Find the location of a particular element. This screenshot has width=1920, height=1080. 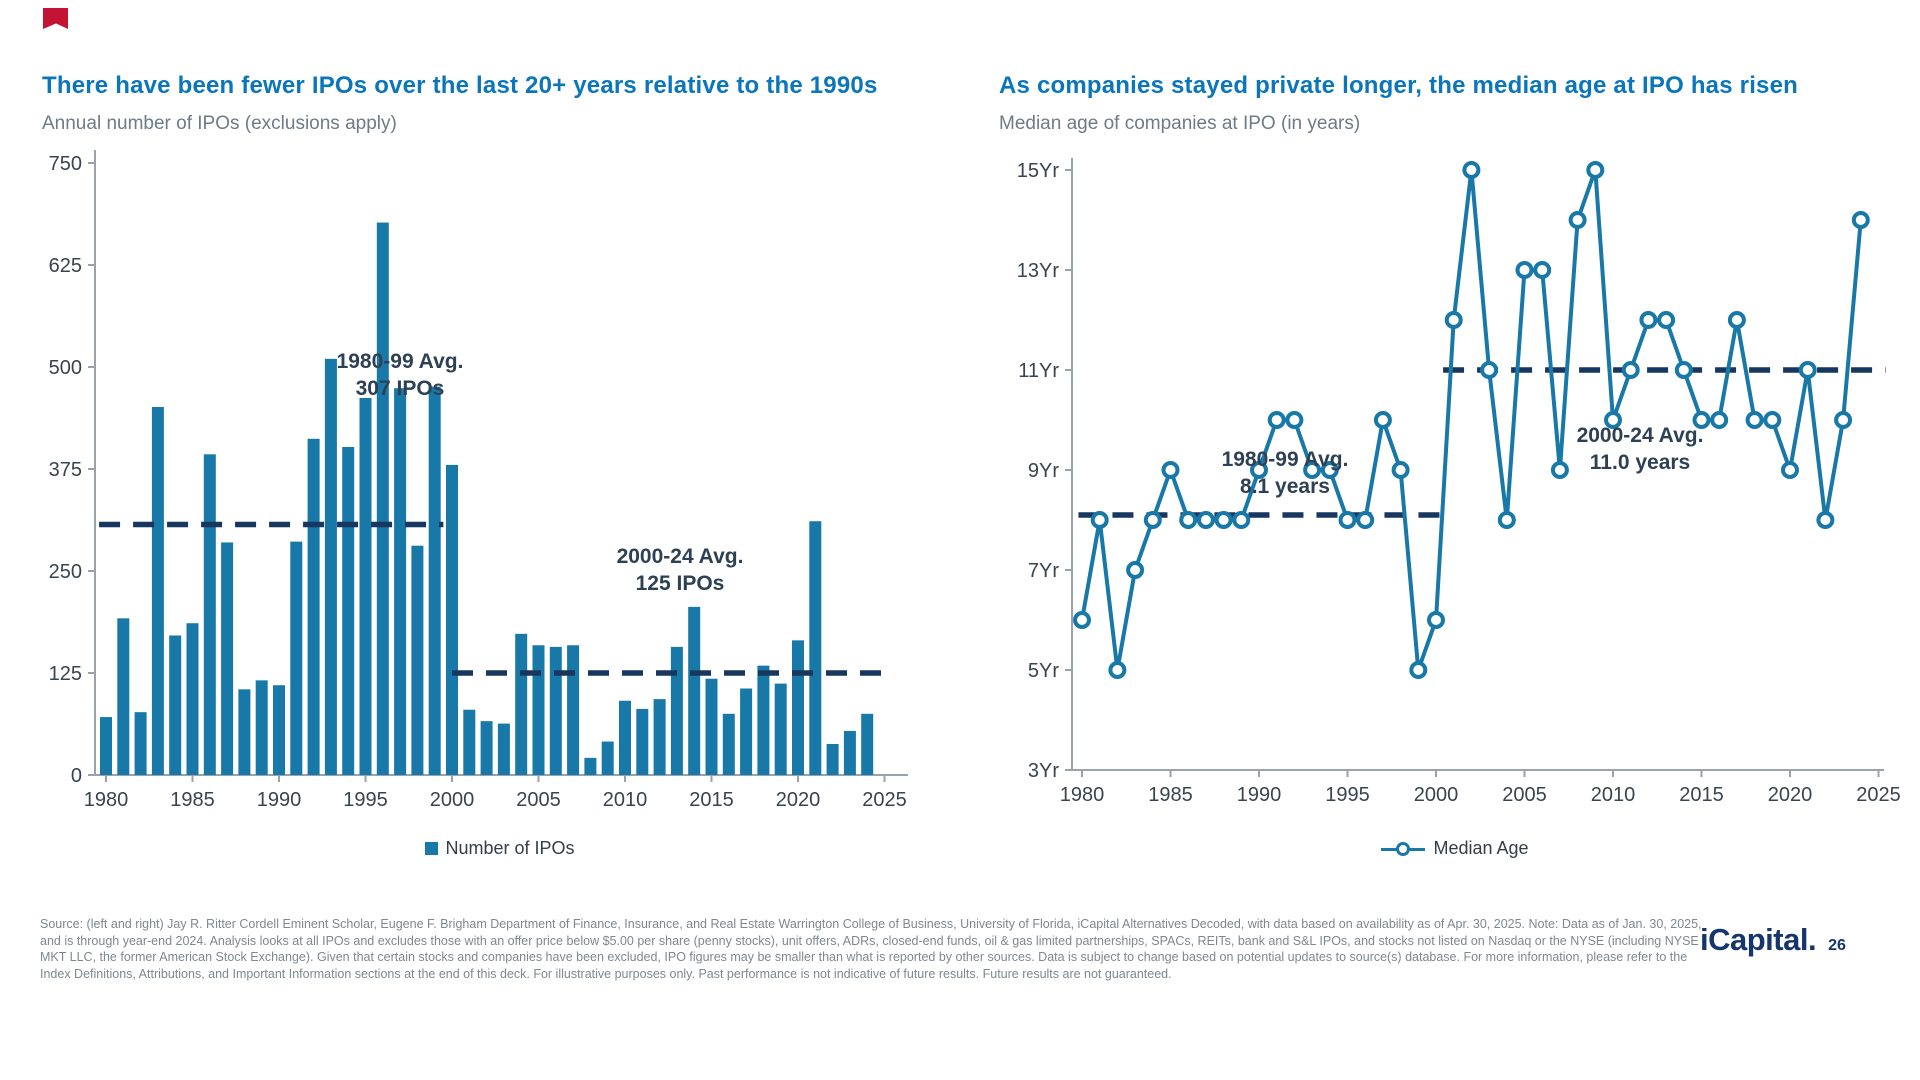

y-tick-label: 9Yr is located at coordinates (1043, 471).